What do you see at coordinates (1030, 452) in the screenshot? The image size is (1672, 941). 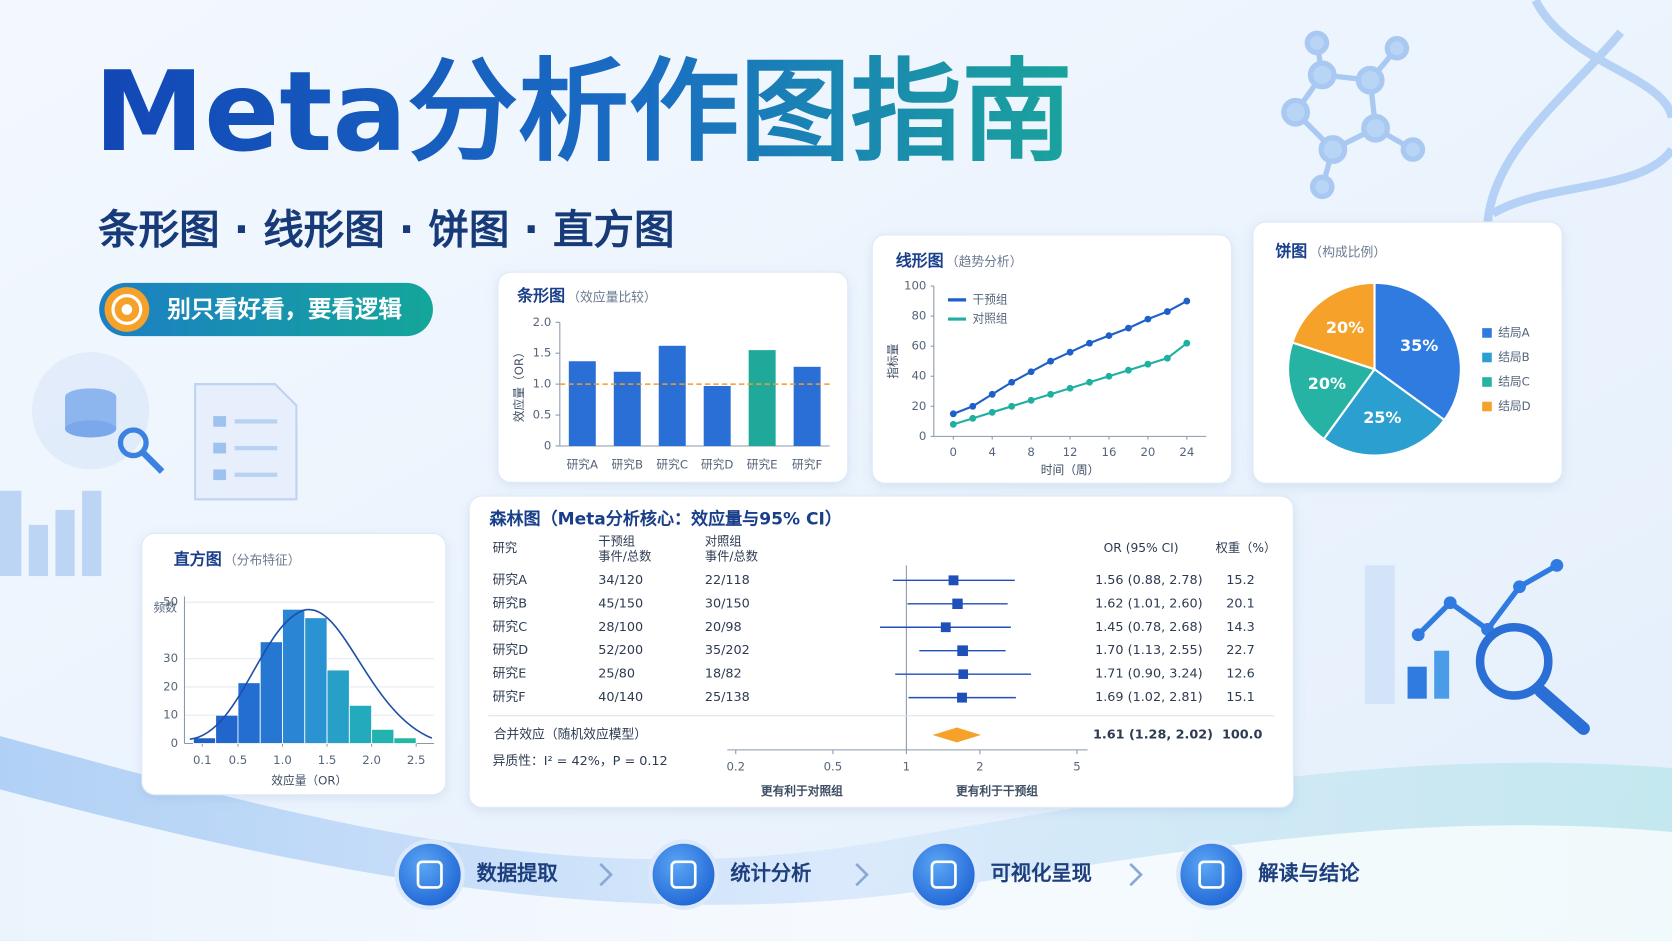 I see `x-tick-label: 8` at bounding box center [1030, 452].